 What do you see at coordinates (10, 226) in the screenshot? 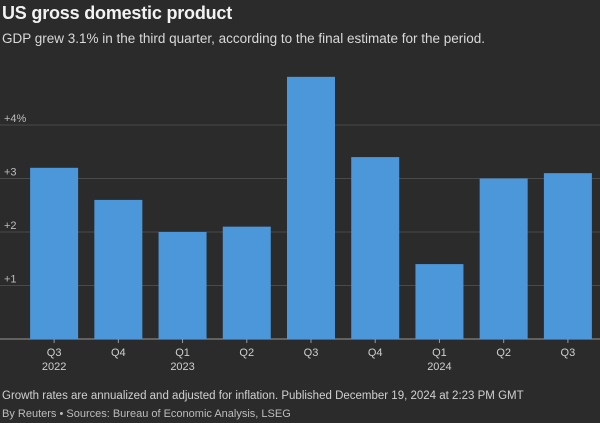
I see `y-tick-label: +2` at bounding box center [10, 226].